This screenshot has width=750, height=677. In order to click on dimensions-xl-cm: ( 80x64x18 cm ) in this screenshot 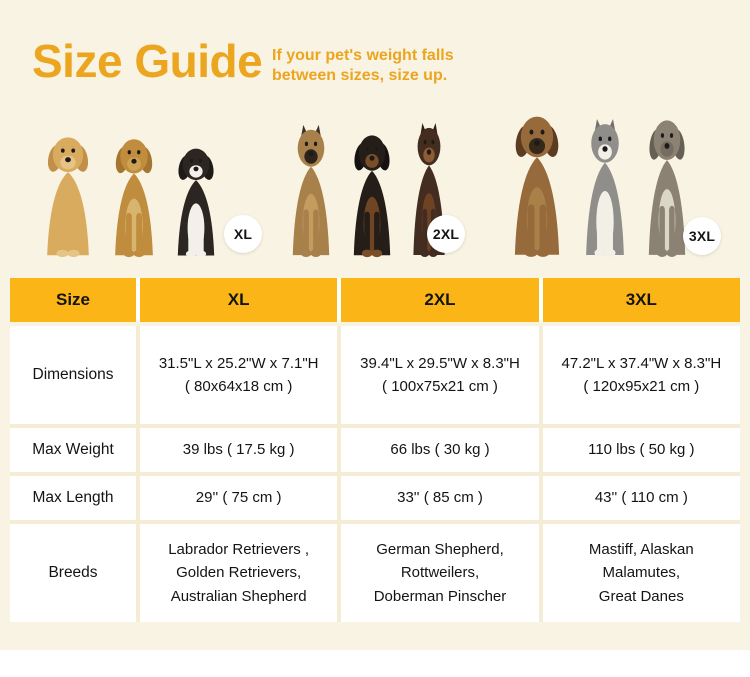, I will do `click(238, 386)`.